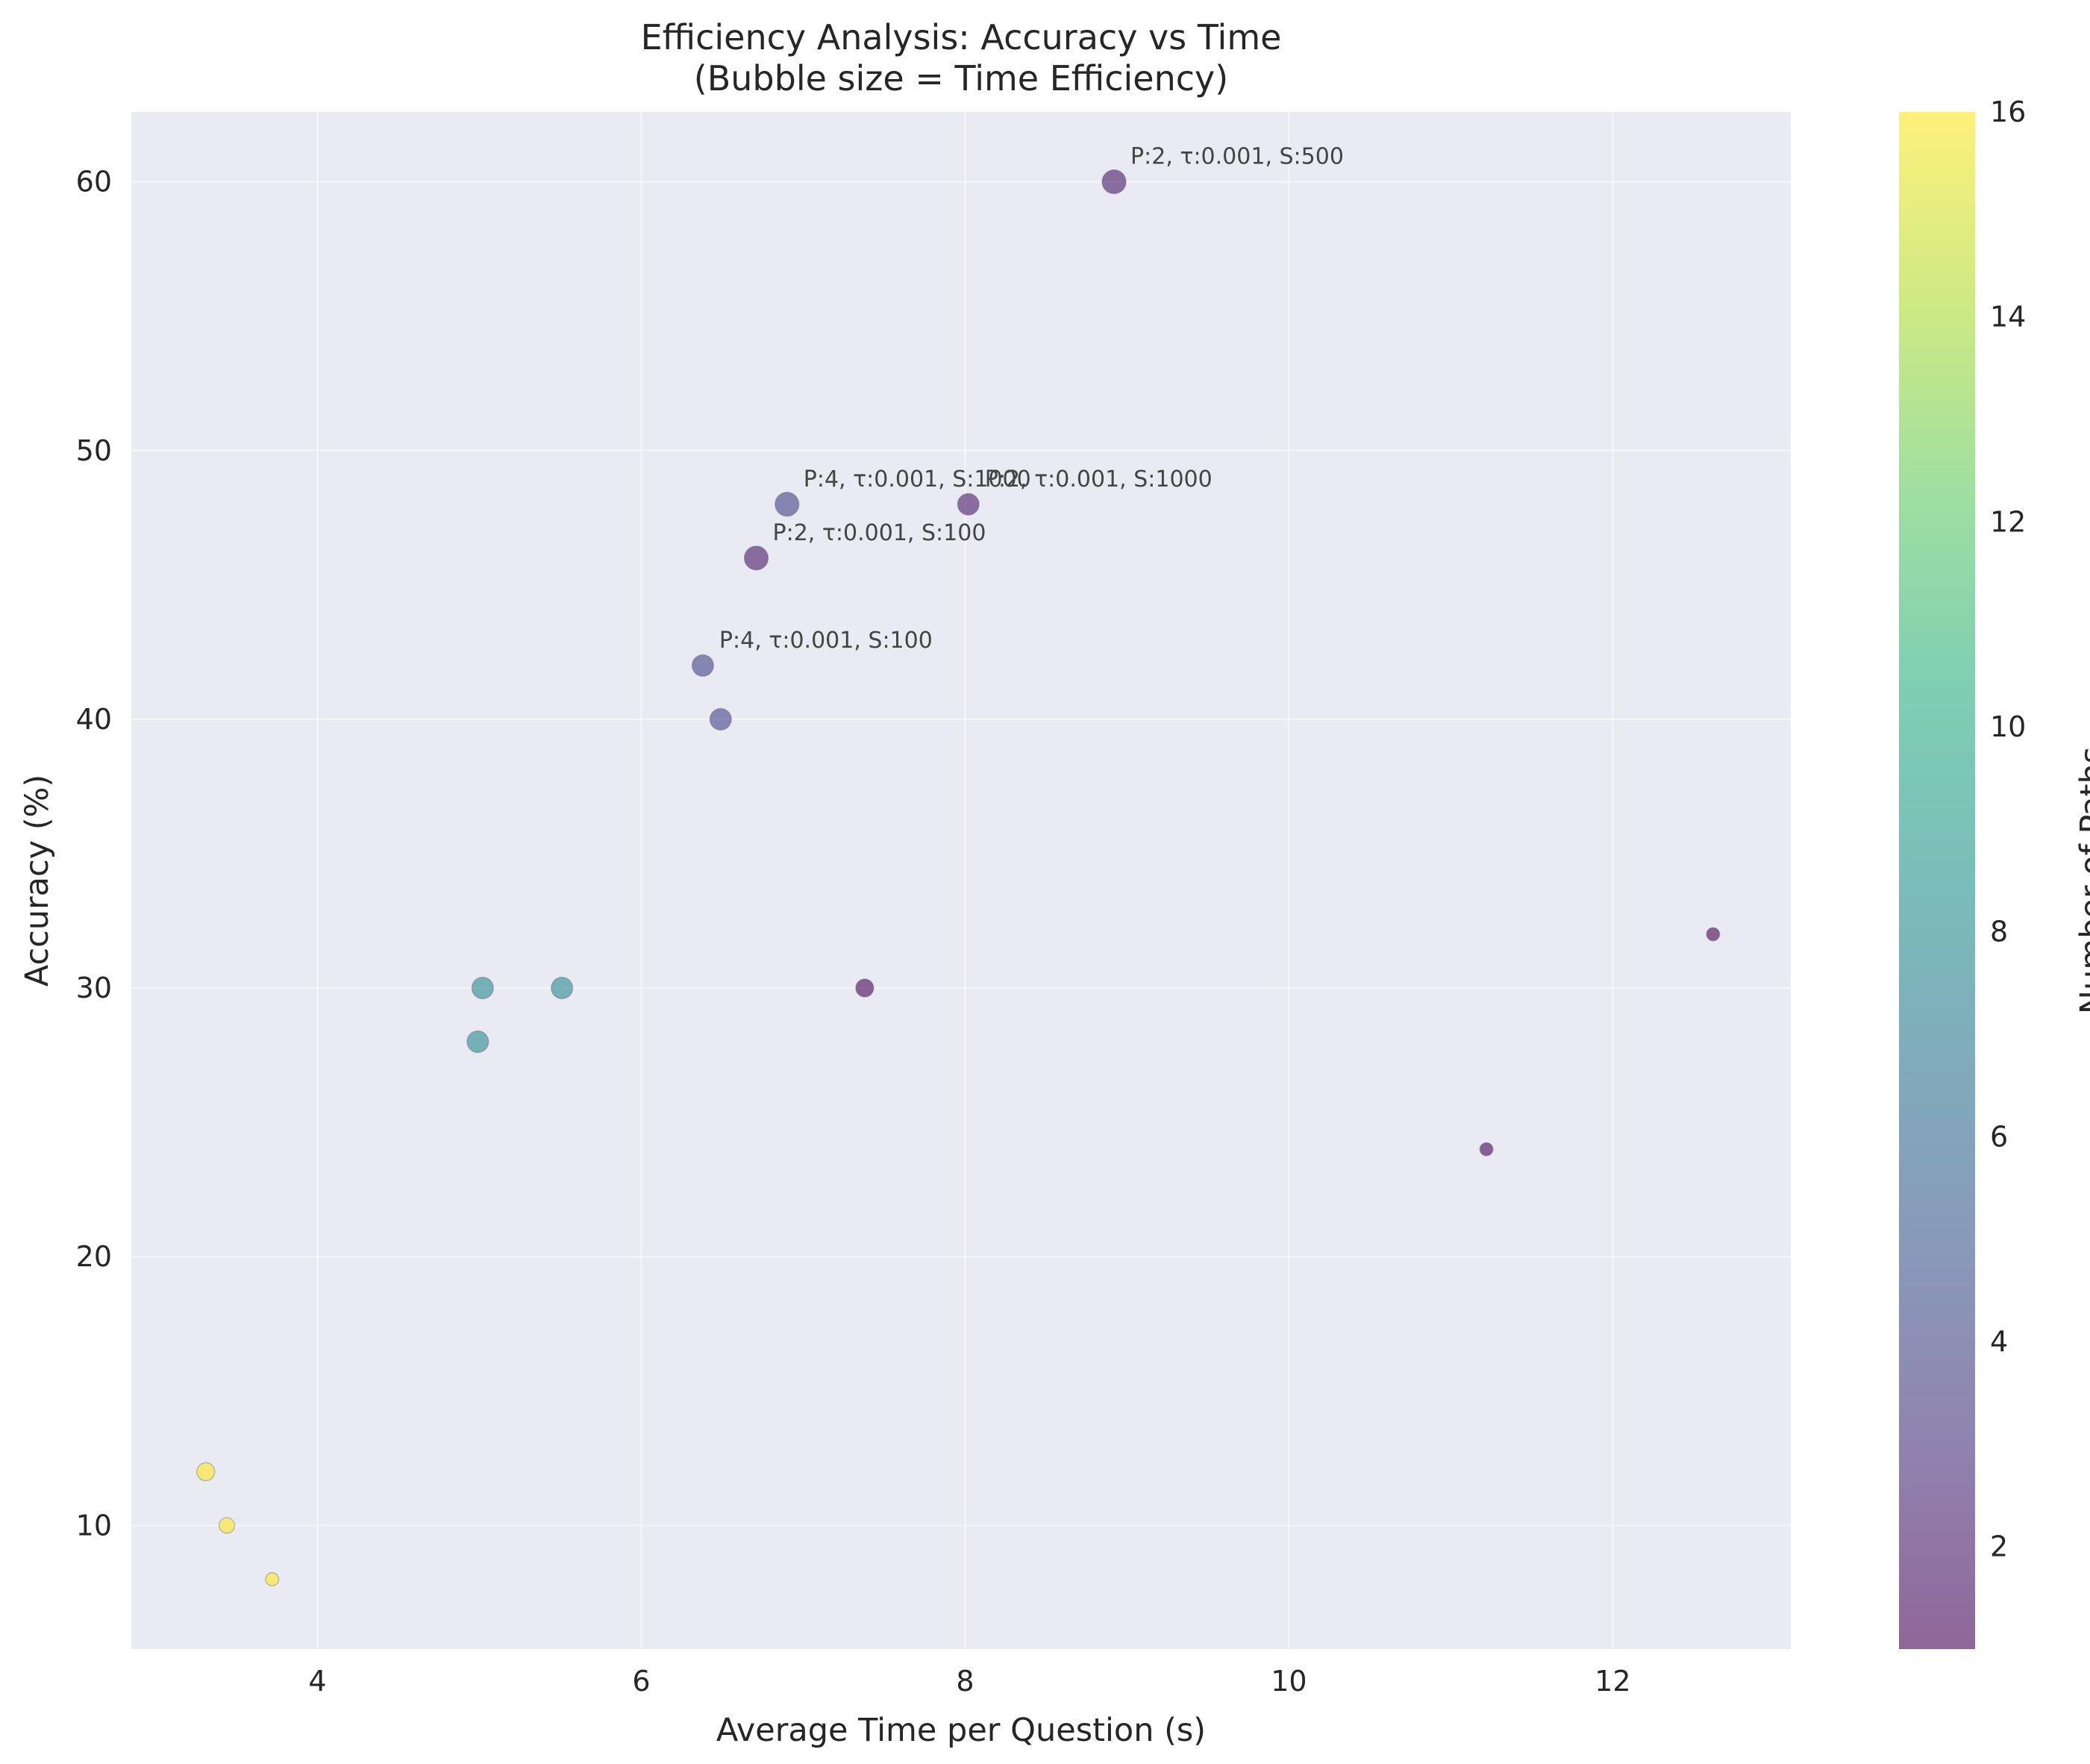 The width and height of the screenshot is (2090, 1764). Describe the element at coordinates (1237, 157) in the screenshot. I see `point-annotation: P:2, τ:0.001, S:500` at that location.